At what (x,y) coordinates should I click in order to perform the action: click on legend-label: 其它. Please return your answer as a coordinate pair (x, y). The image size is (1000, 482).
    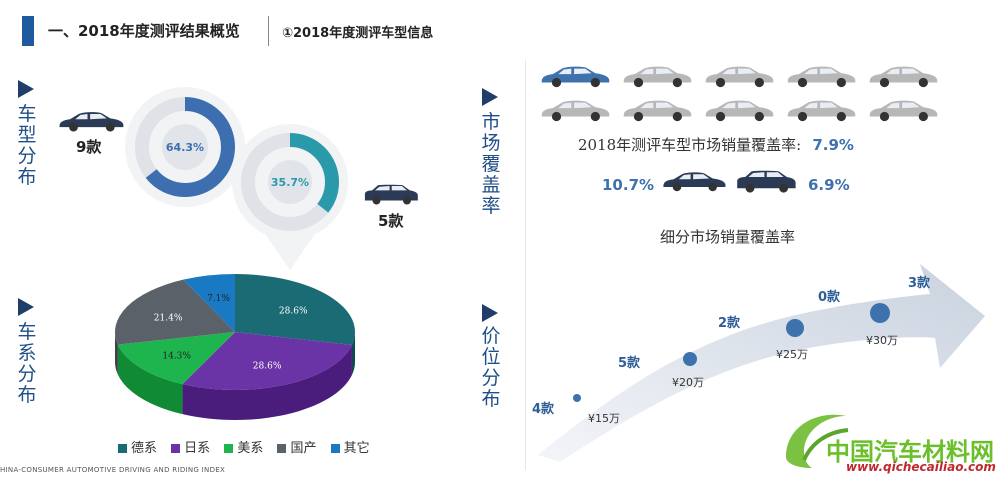
    Looking at the image, I should click on (356, 448).